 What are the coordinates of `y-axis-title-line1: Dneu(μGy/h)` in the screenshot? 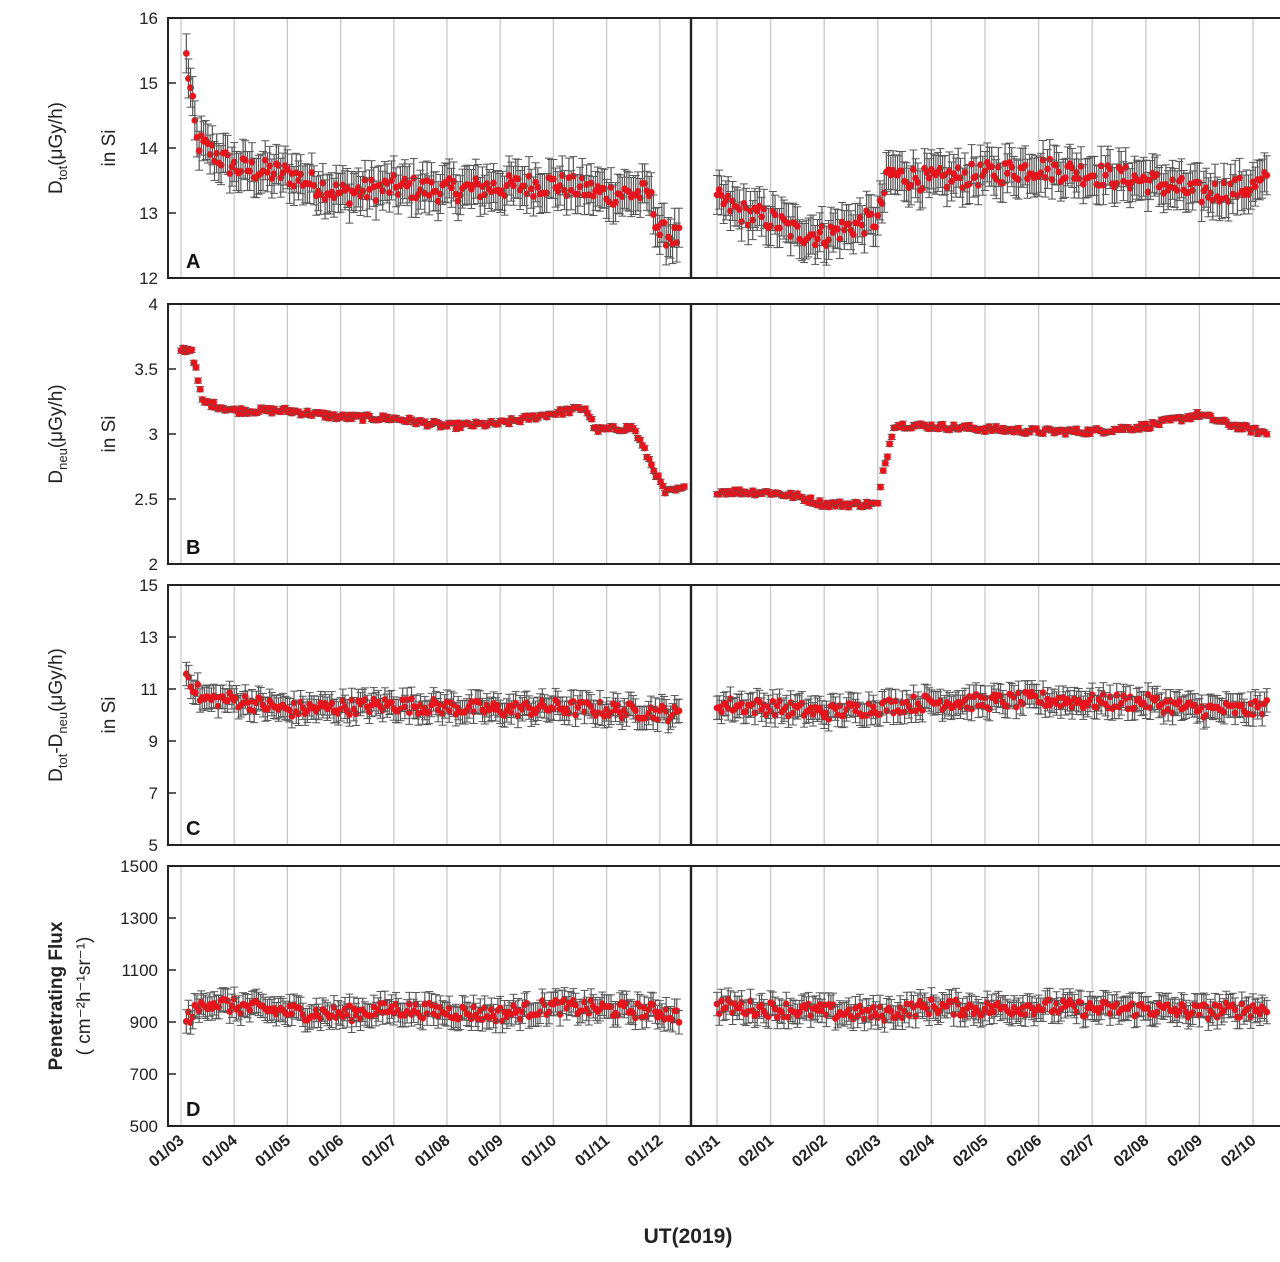 It's located at (58, 433).